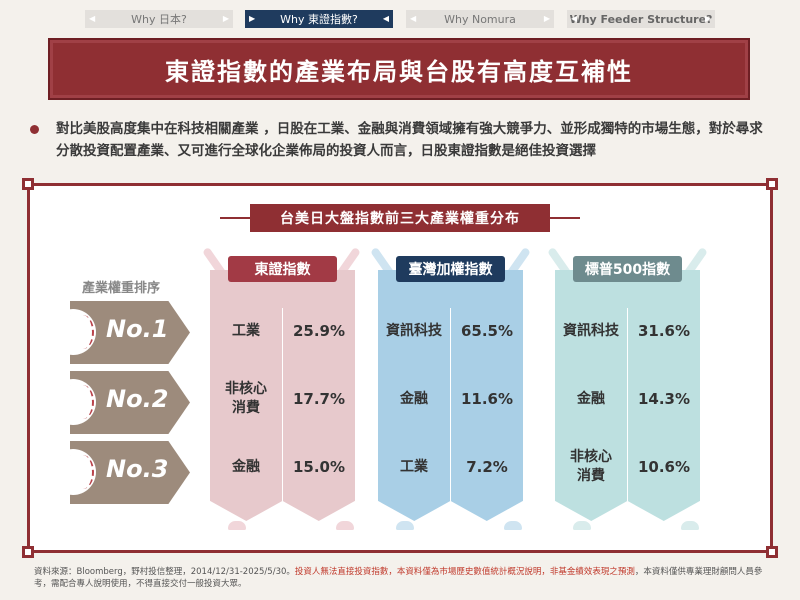 This screenshot has width=800, height=600. I want to click on rank-arrow-1: No.1, so click(130, 332).